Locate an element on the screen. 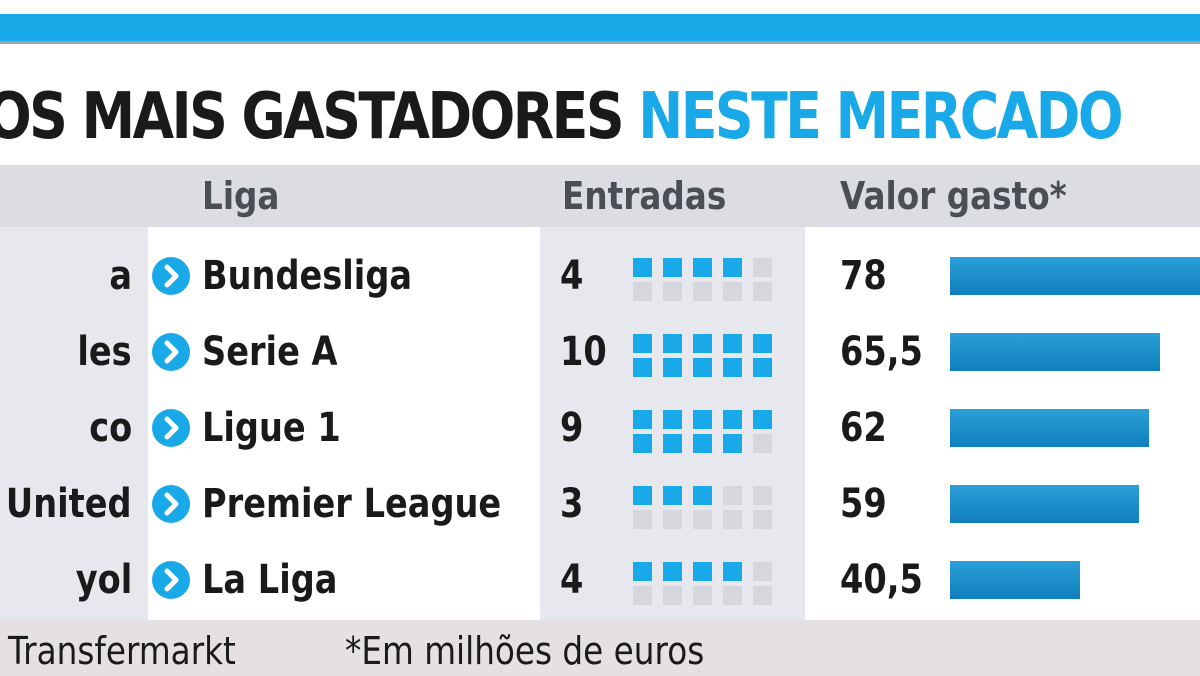  header-band-valor is located at coordinates (1002, 196).